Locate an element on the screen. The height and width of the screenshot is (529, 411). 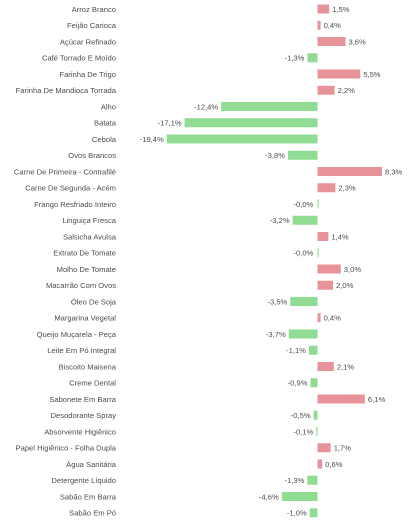
category-label-sabonete-em-barra: Sabonete Em Barra is located at coordinates (82, 399).